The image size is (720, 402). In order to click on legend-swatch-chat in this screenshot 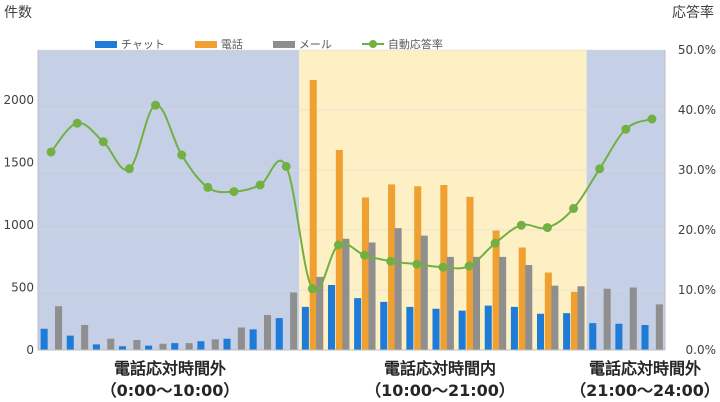, I will do `click(106, 44)`.